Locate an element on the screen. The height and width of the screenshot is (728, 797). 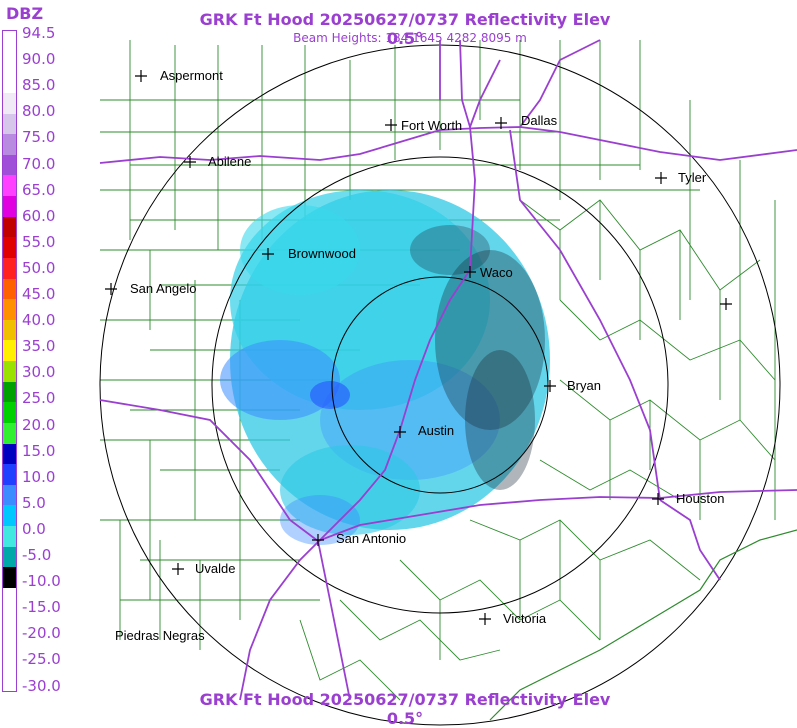
svg-text: Houston is located at coordinates (700, 498).